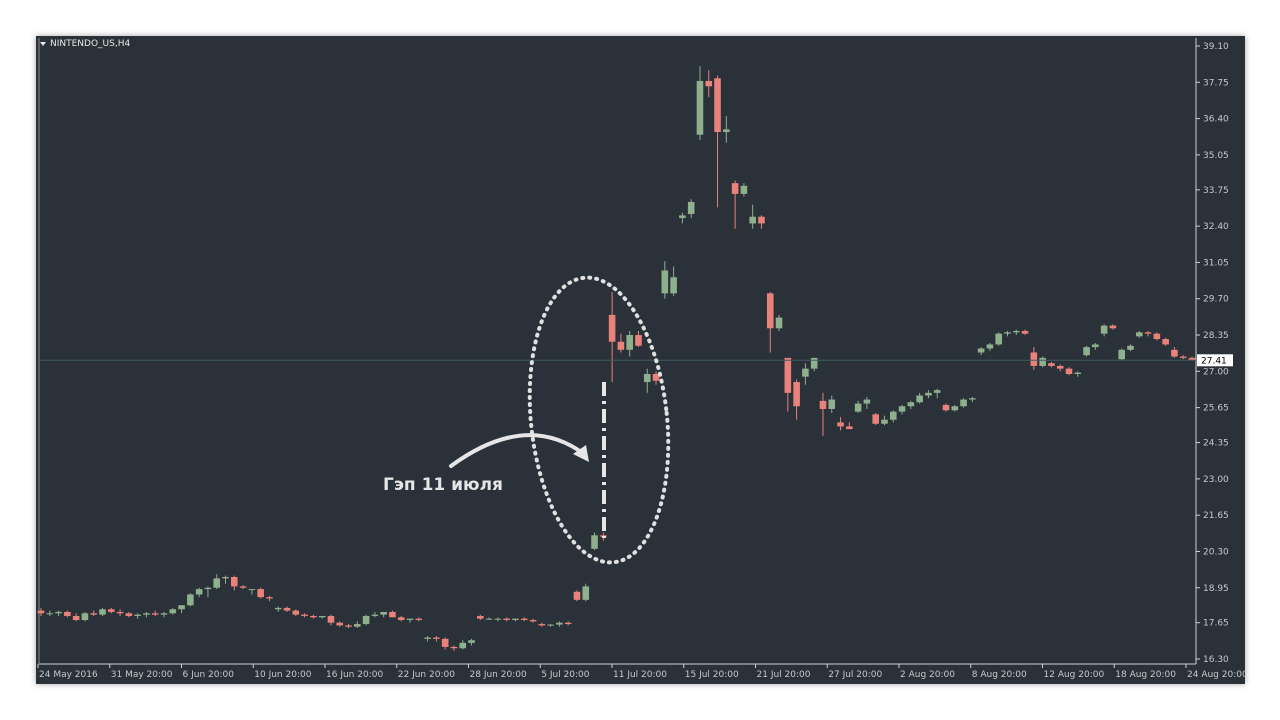 The width and height of the screenshot is (1280, 720). I want to click on y-tick-label: 16.30, so click(1216, 660).